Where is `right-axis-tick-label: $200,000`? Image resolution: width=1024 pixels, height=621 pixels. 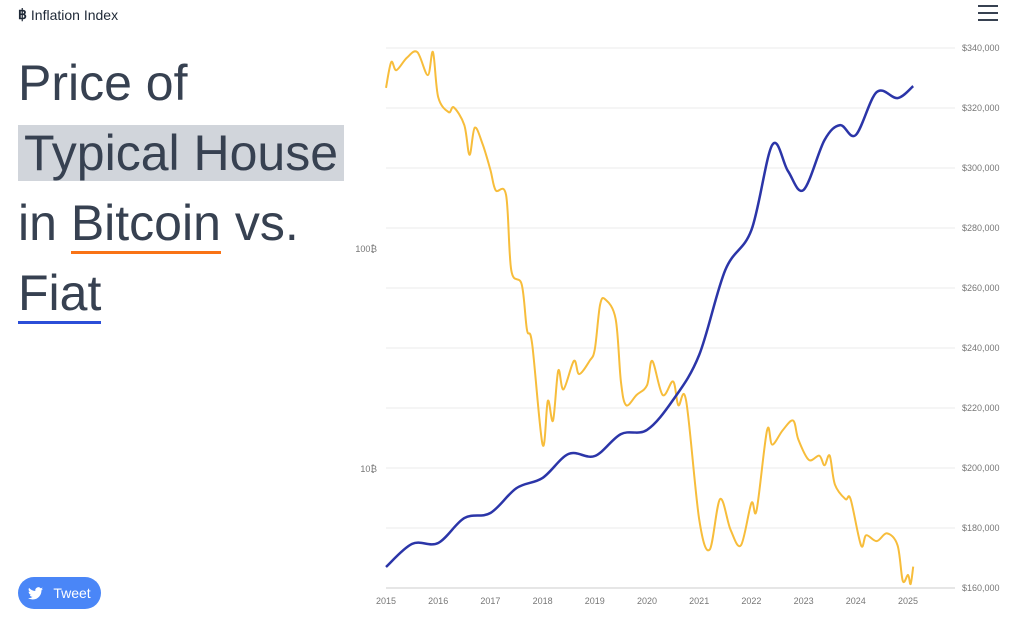
right-axis-tick-label: $200,000 is located at coordinates (981, 468).